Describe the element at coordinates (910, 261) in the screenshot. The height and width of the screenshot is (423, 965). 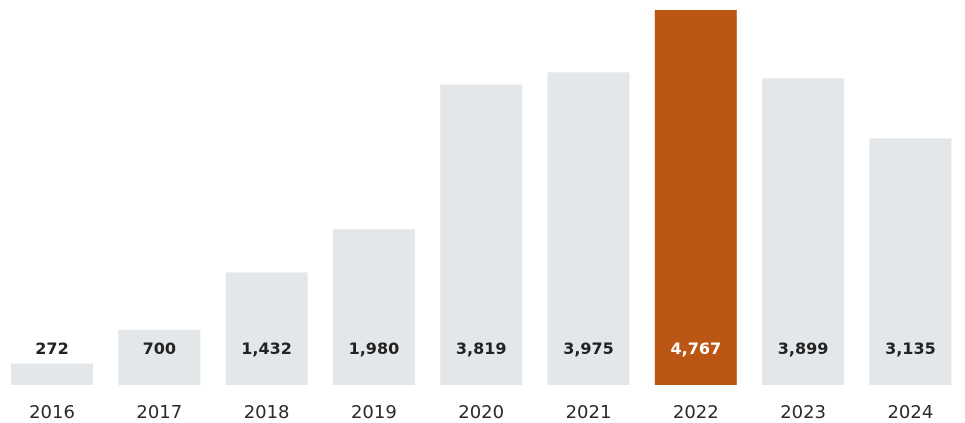
I see `bar-2024` at that location.